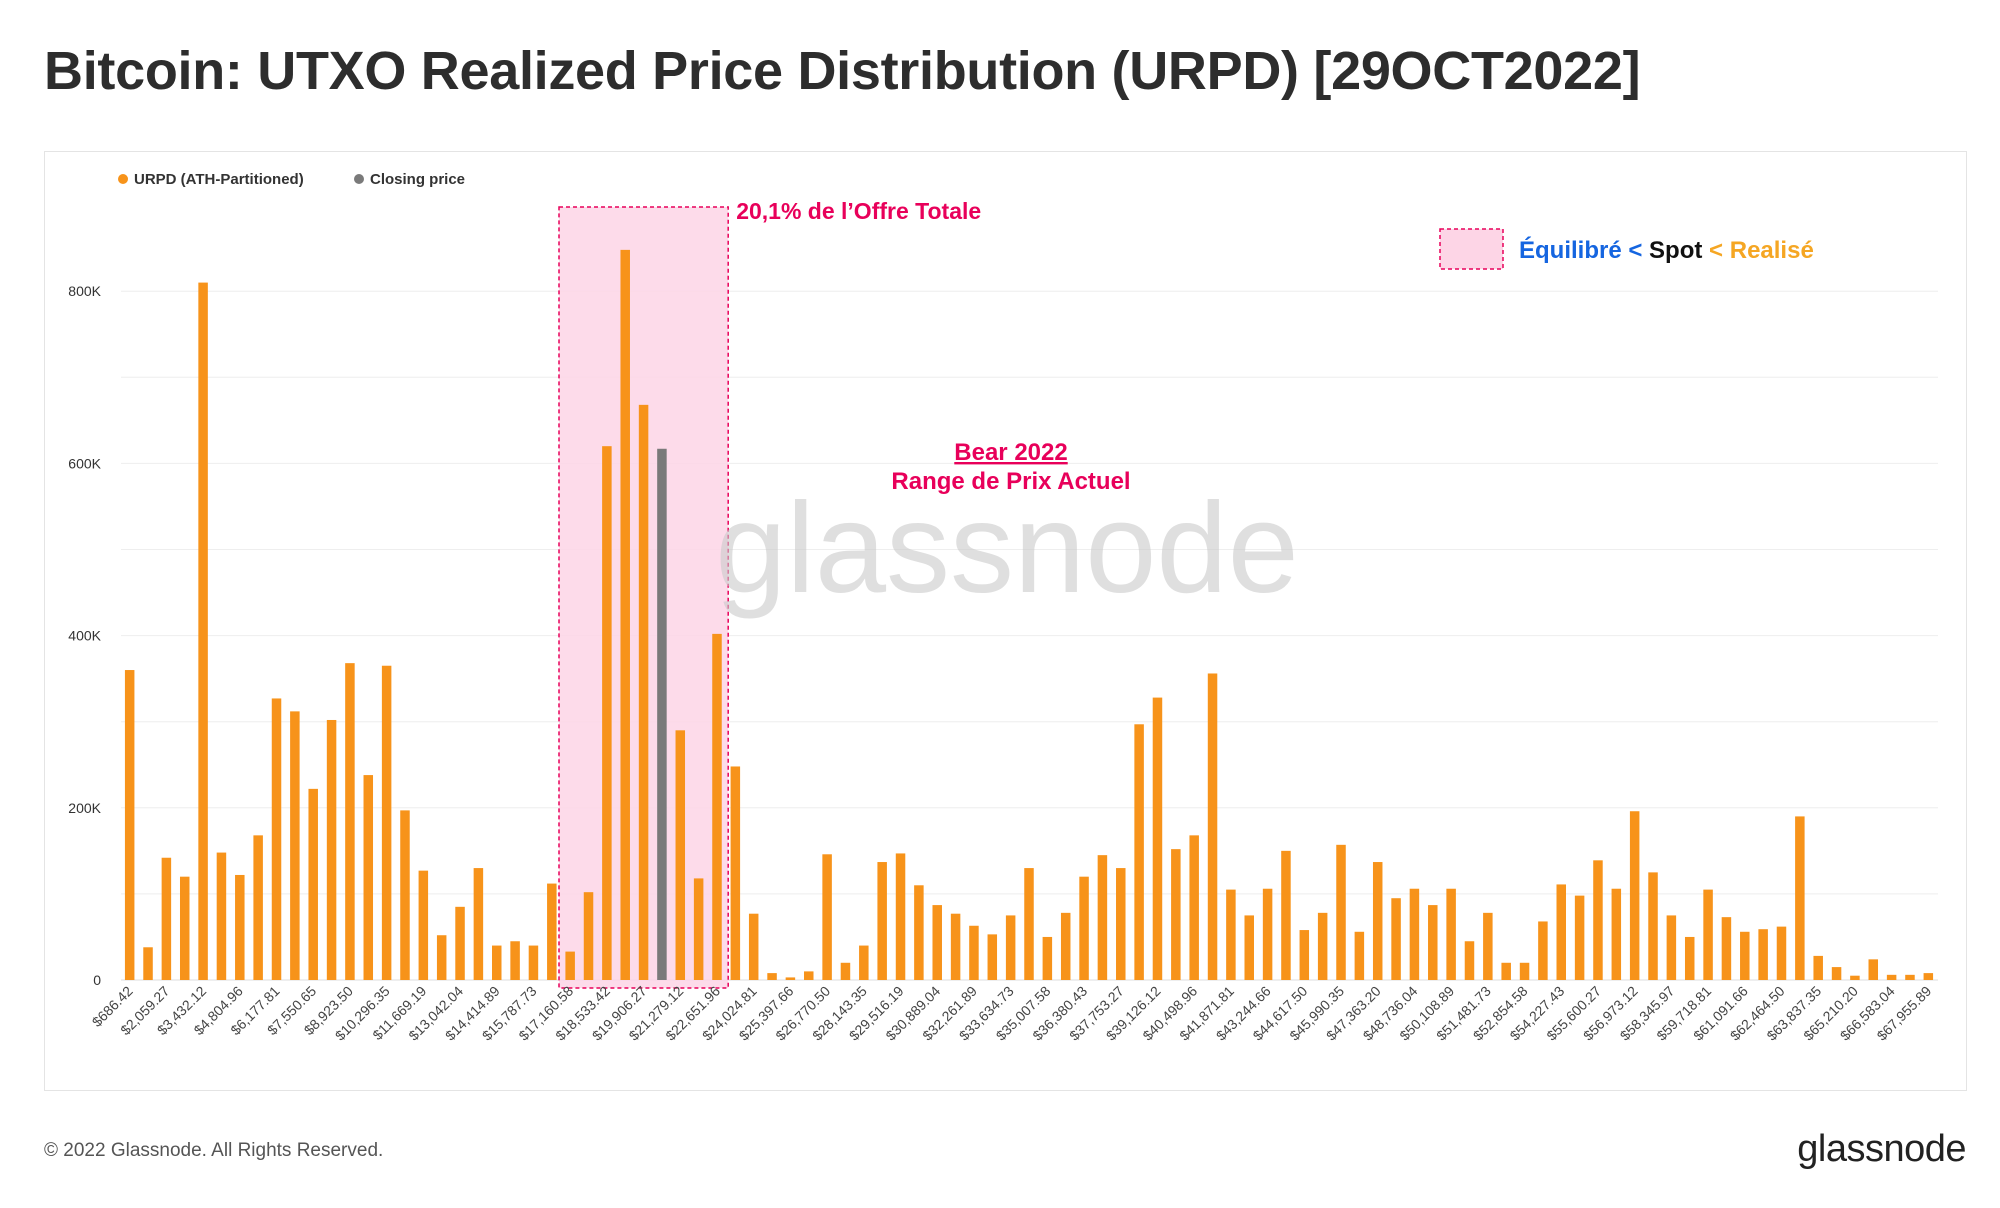 Image resolution: width=2000 pixels, height=1208 pixels. I want to click on legend-urpd-label: URPD (ATH-Partitioned), so click(219, 179).